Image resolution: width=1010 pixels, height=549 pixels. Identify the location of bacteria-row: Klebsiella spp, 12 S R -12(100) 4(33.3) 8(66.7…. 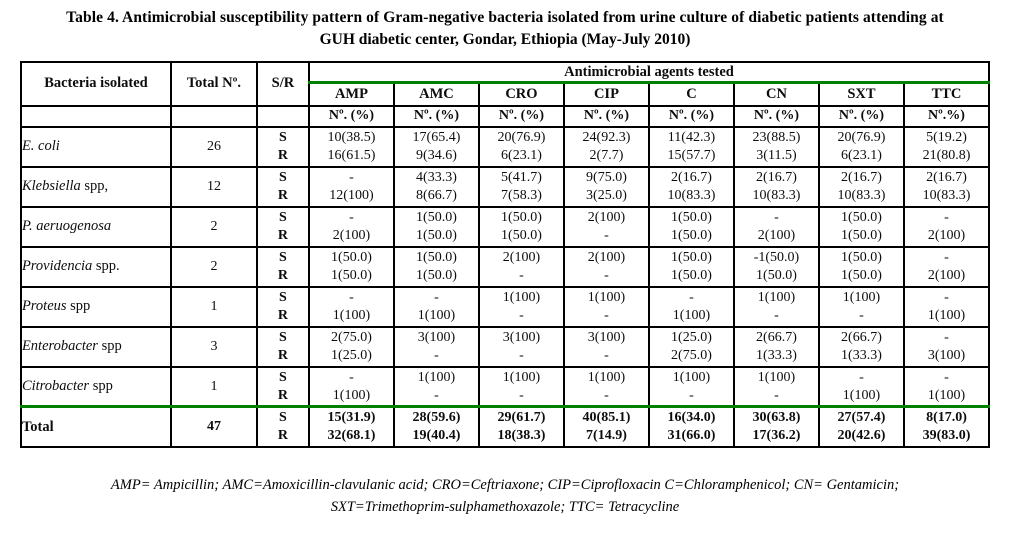
(505, 186).